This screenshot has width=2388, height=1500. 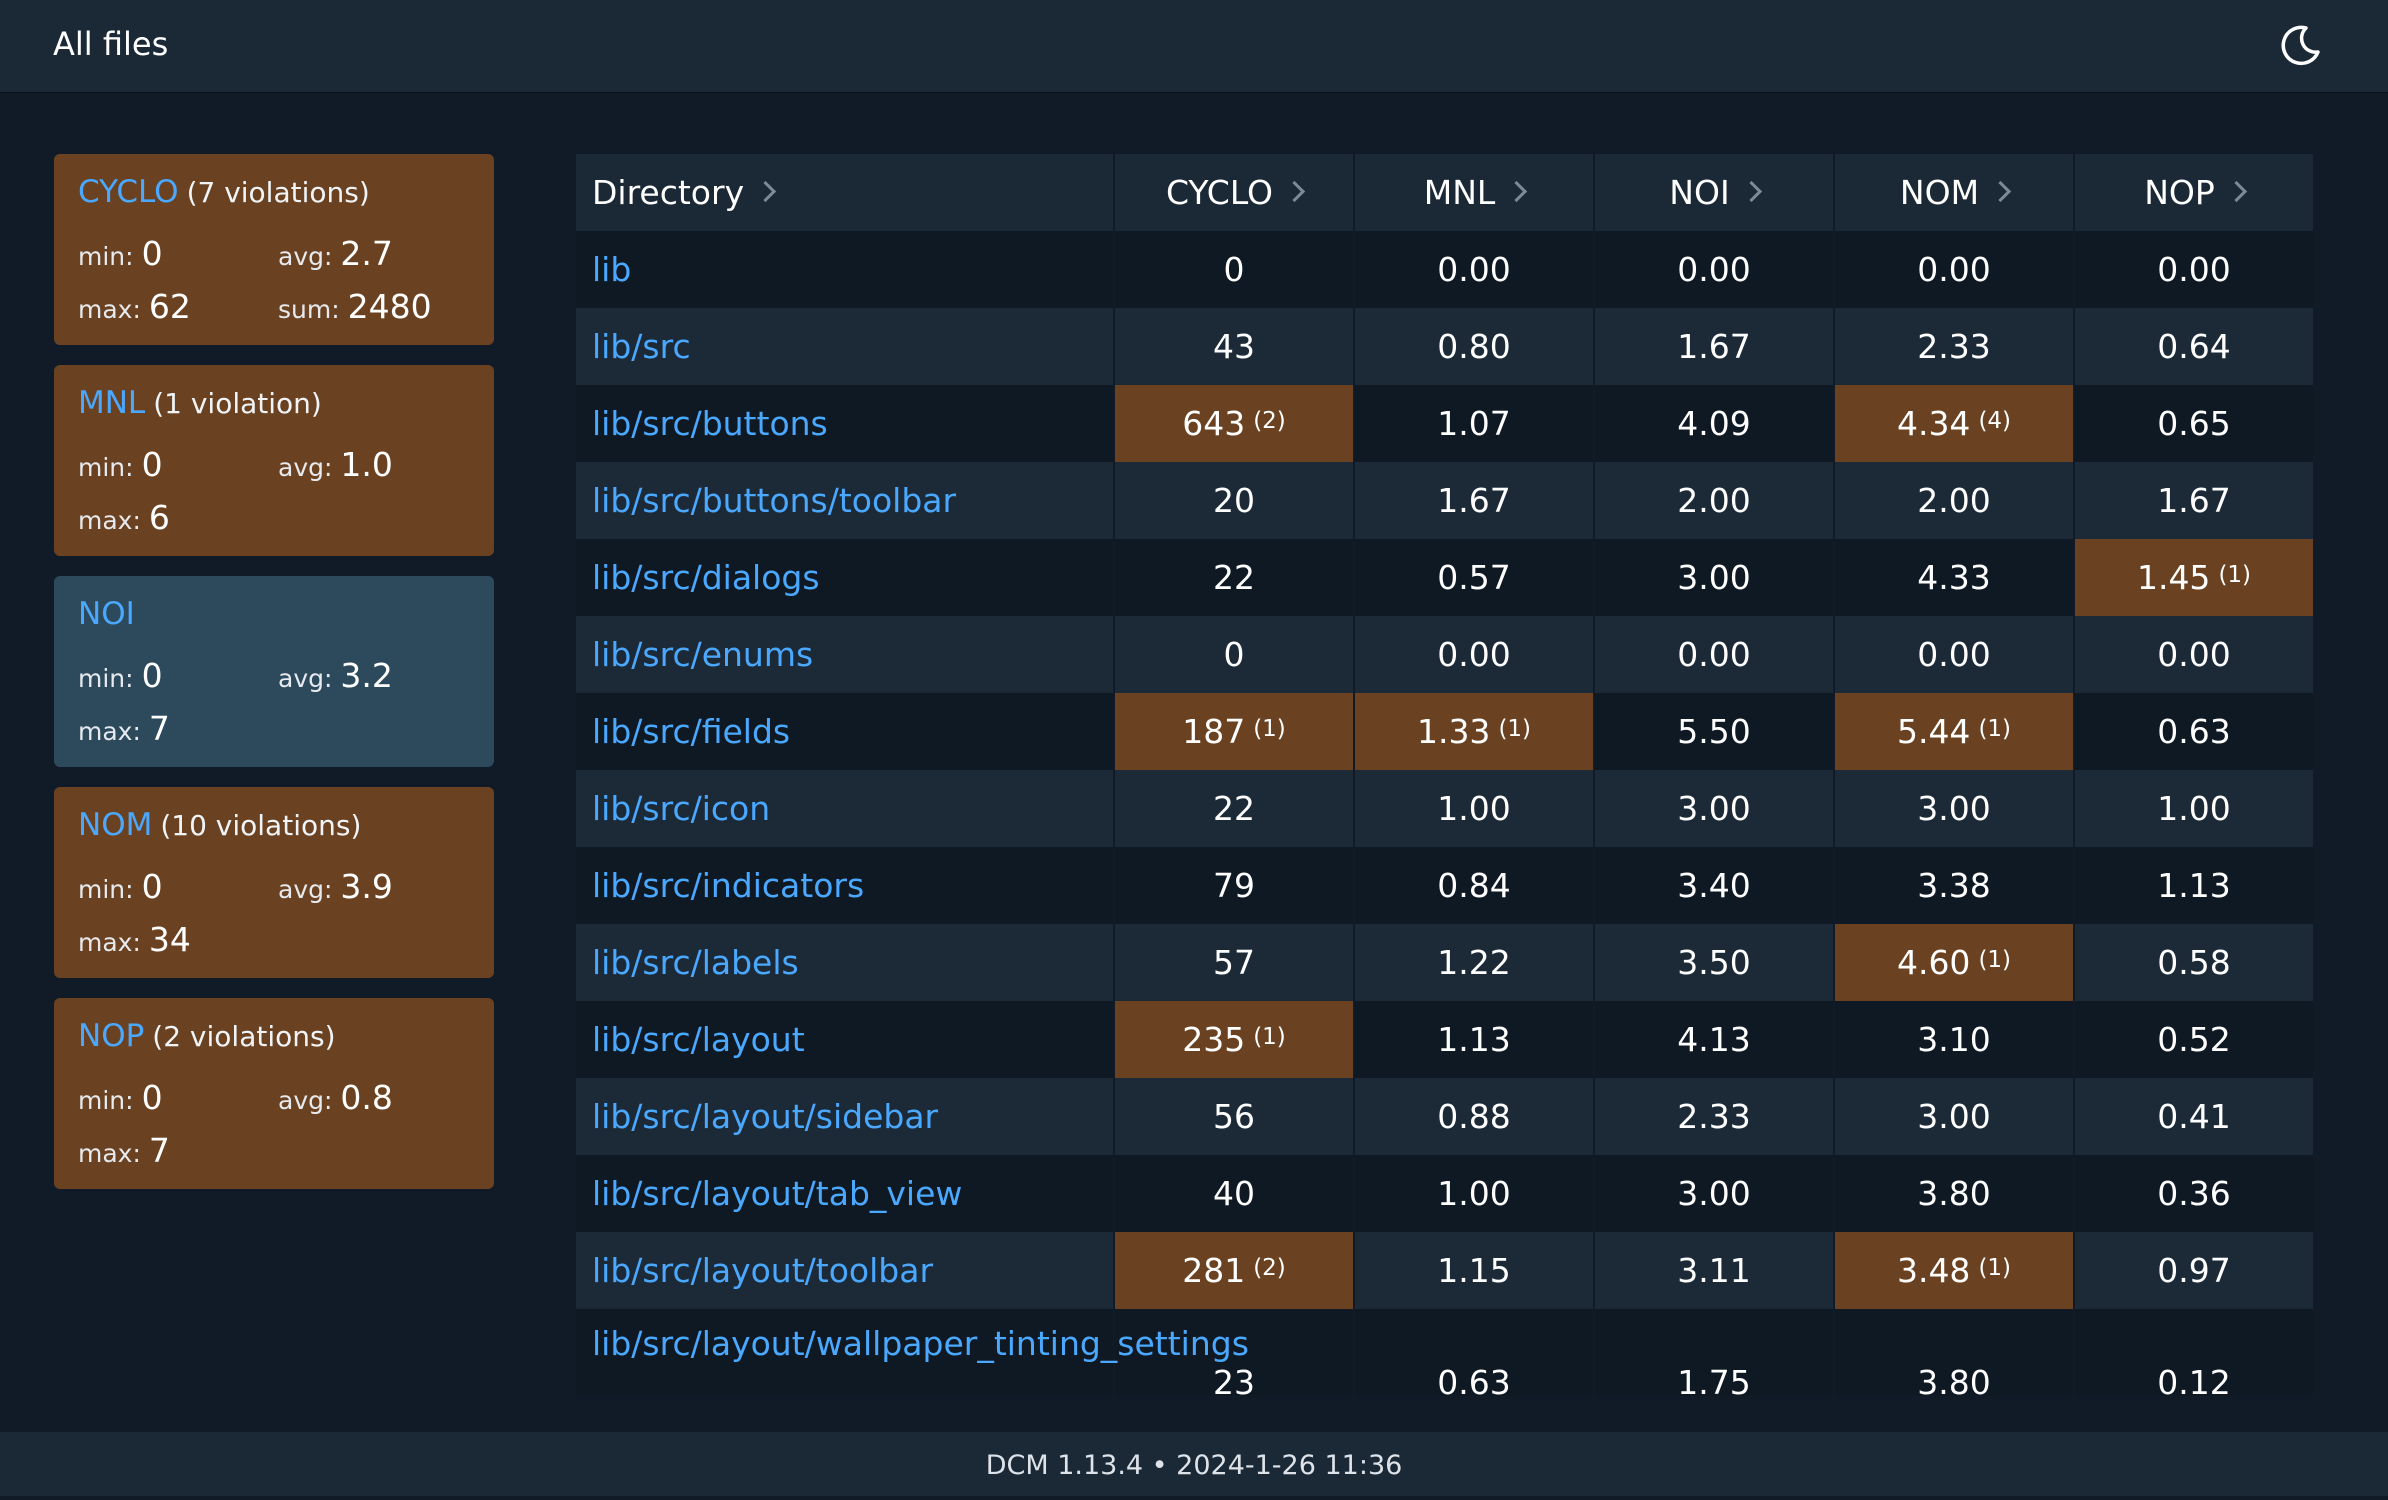 What do you see at coordinates (1234, 1193) in the screenshot?
I see `metric-value: 40` at bounding box center [1234, 1193].